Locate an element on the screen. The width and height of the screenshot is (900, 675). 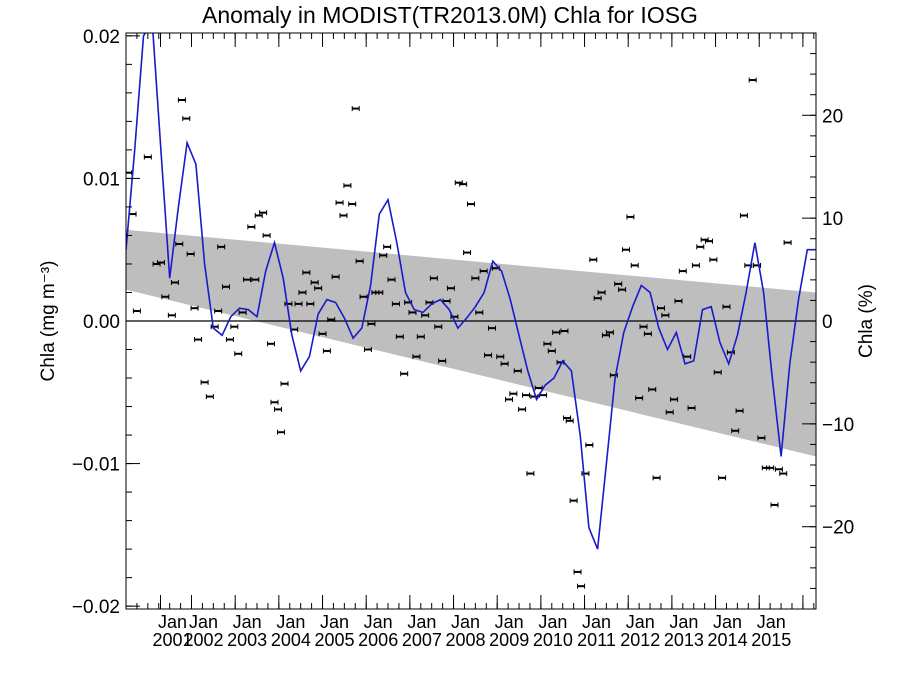
y-right-tick-label: −20 is located at coordinates (838, 528).